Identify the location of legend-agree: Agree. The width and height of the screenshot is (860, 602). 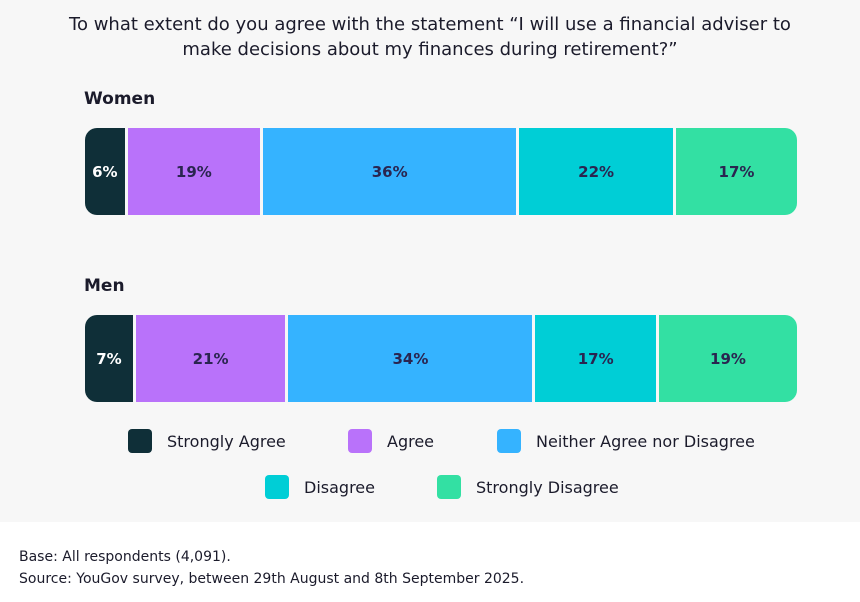
(391, 441).